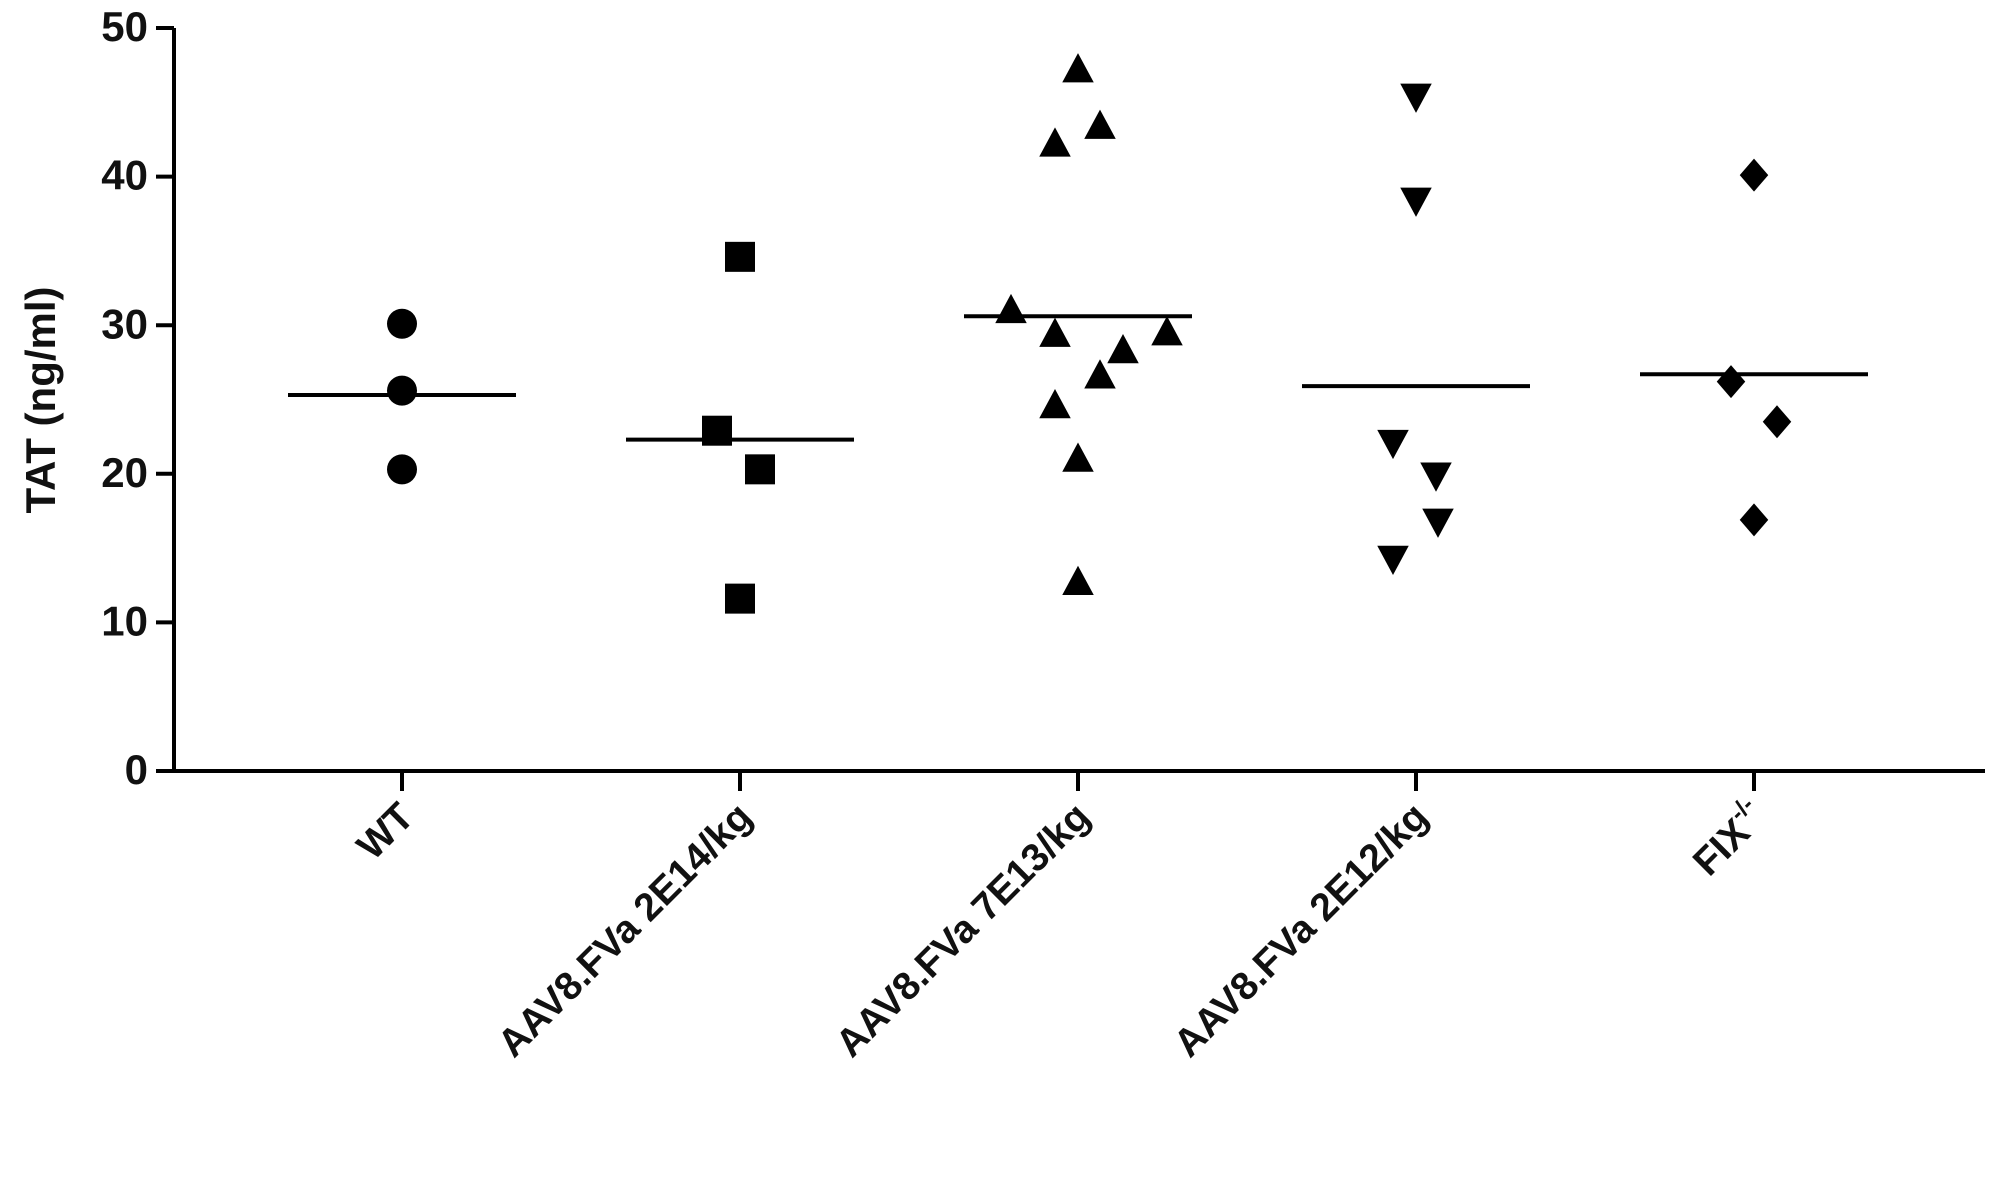 The image size is (1995, 1202). Describe the element at coordinates (124, 472) in the screenshot. I see `y-tick-label: 20` at that location.